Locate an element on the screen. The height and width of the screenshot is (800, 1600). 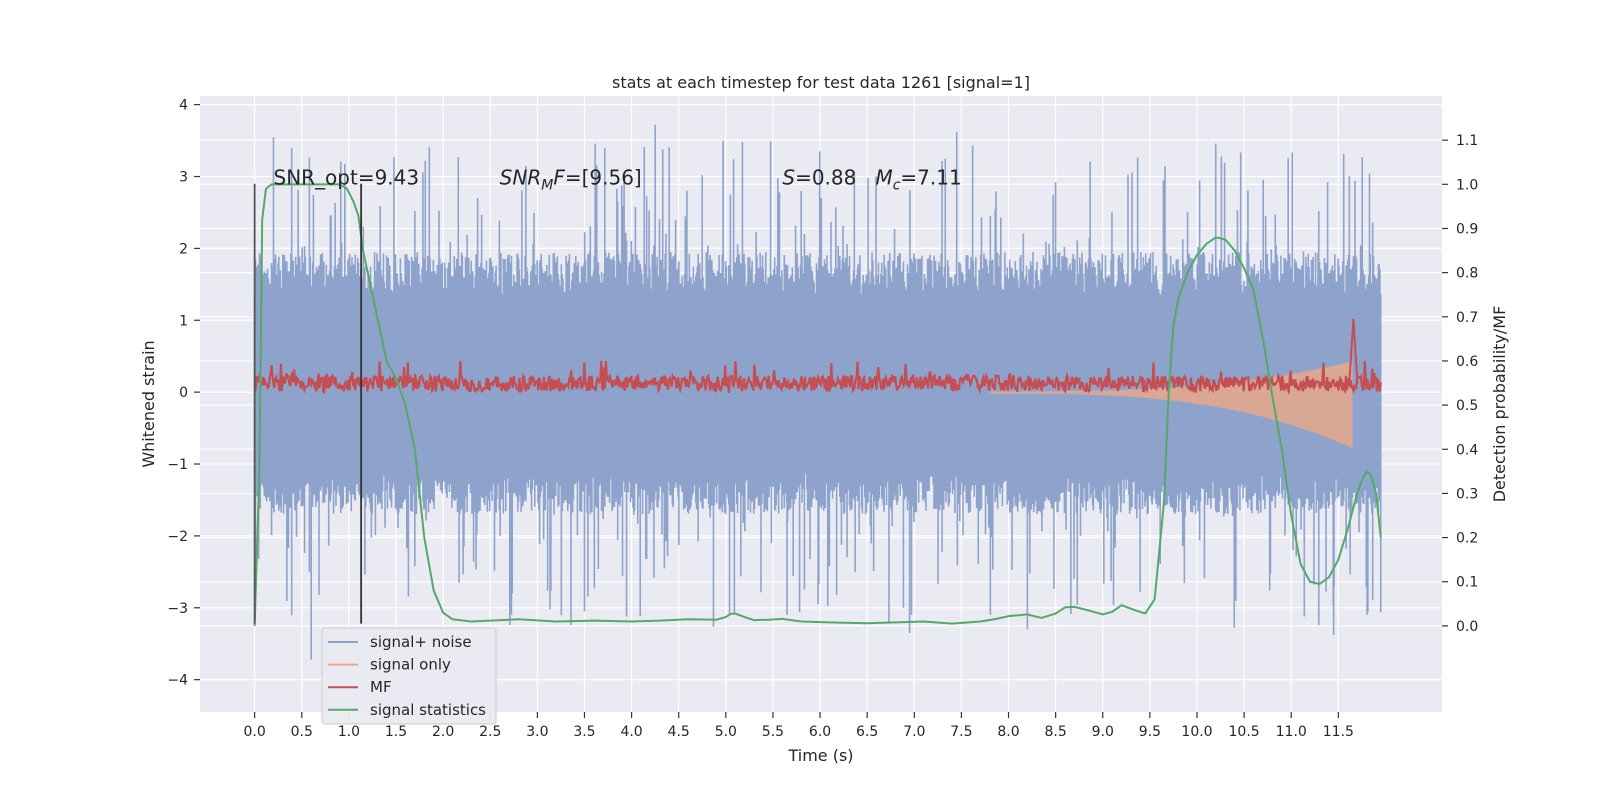
y2-tick-label: 0.7 is located at coordinates (1467, 318).